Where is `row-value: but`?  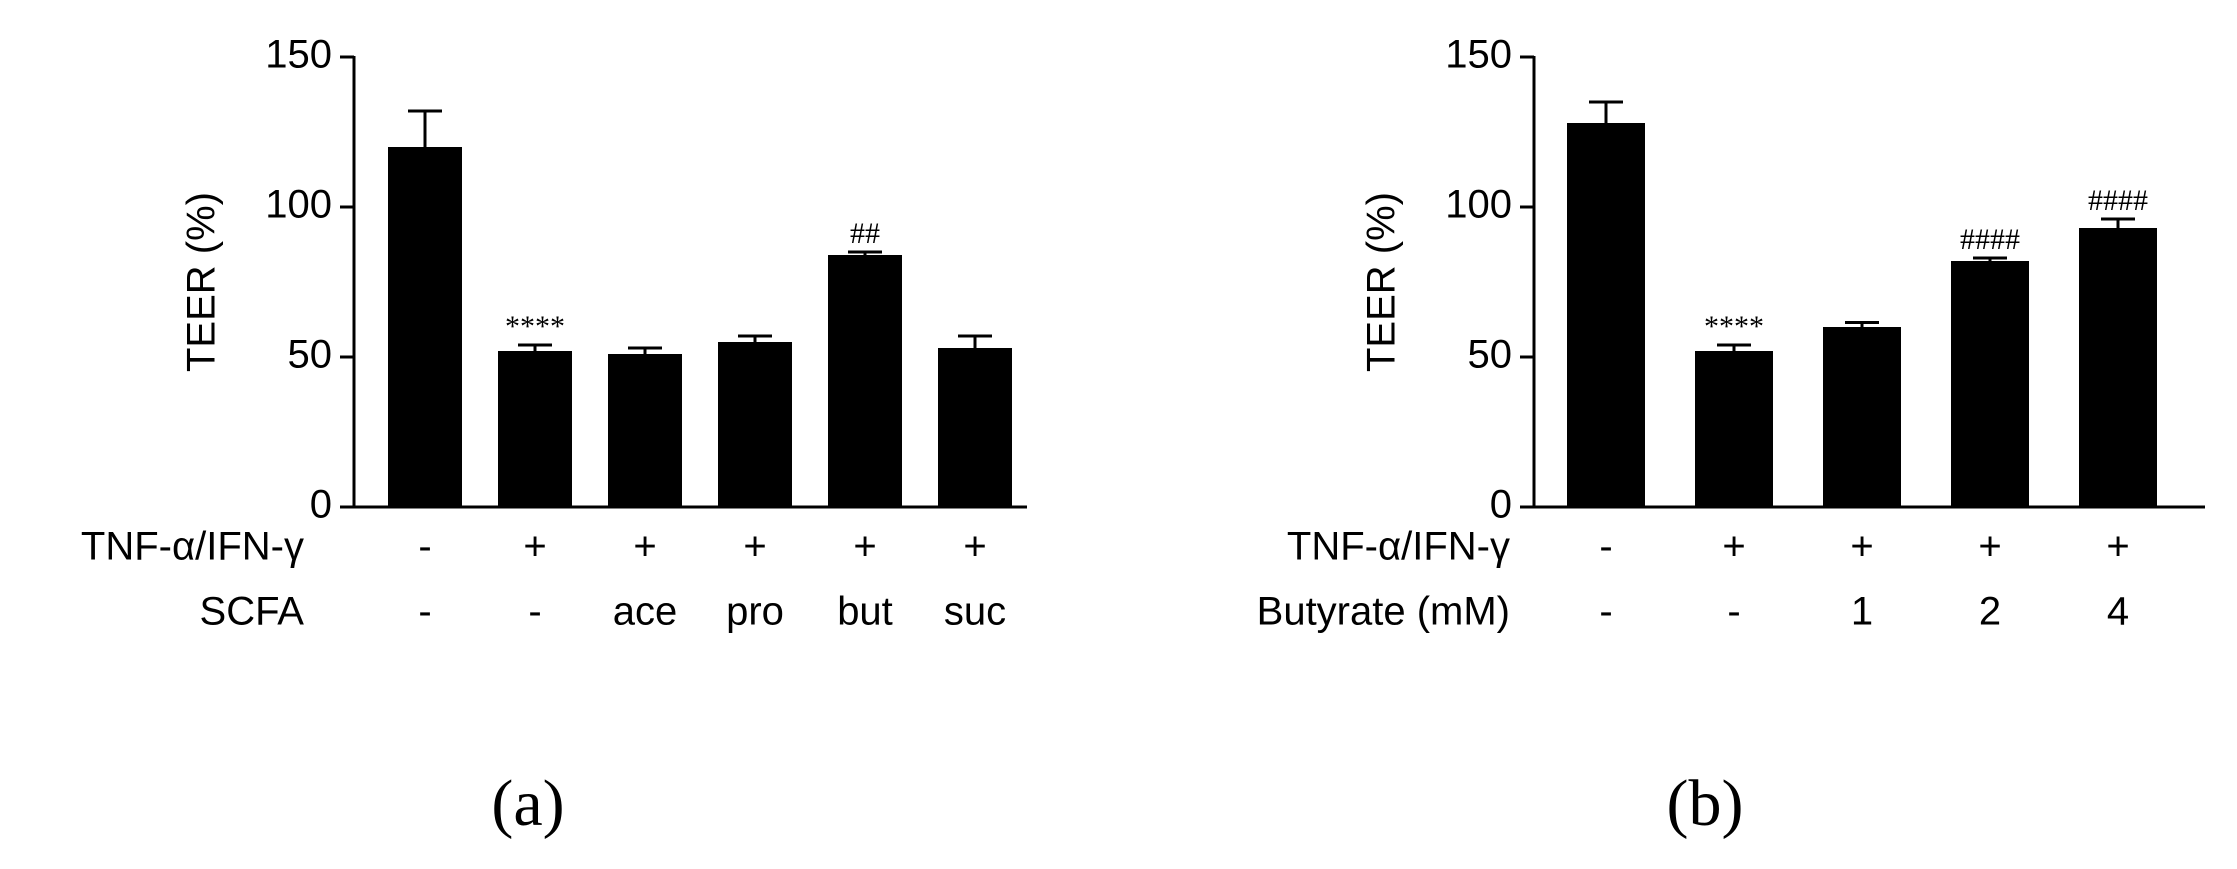
row-value: but is located at coordinates (865, 612).